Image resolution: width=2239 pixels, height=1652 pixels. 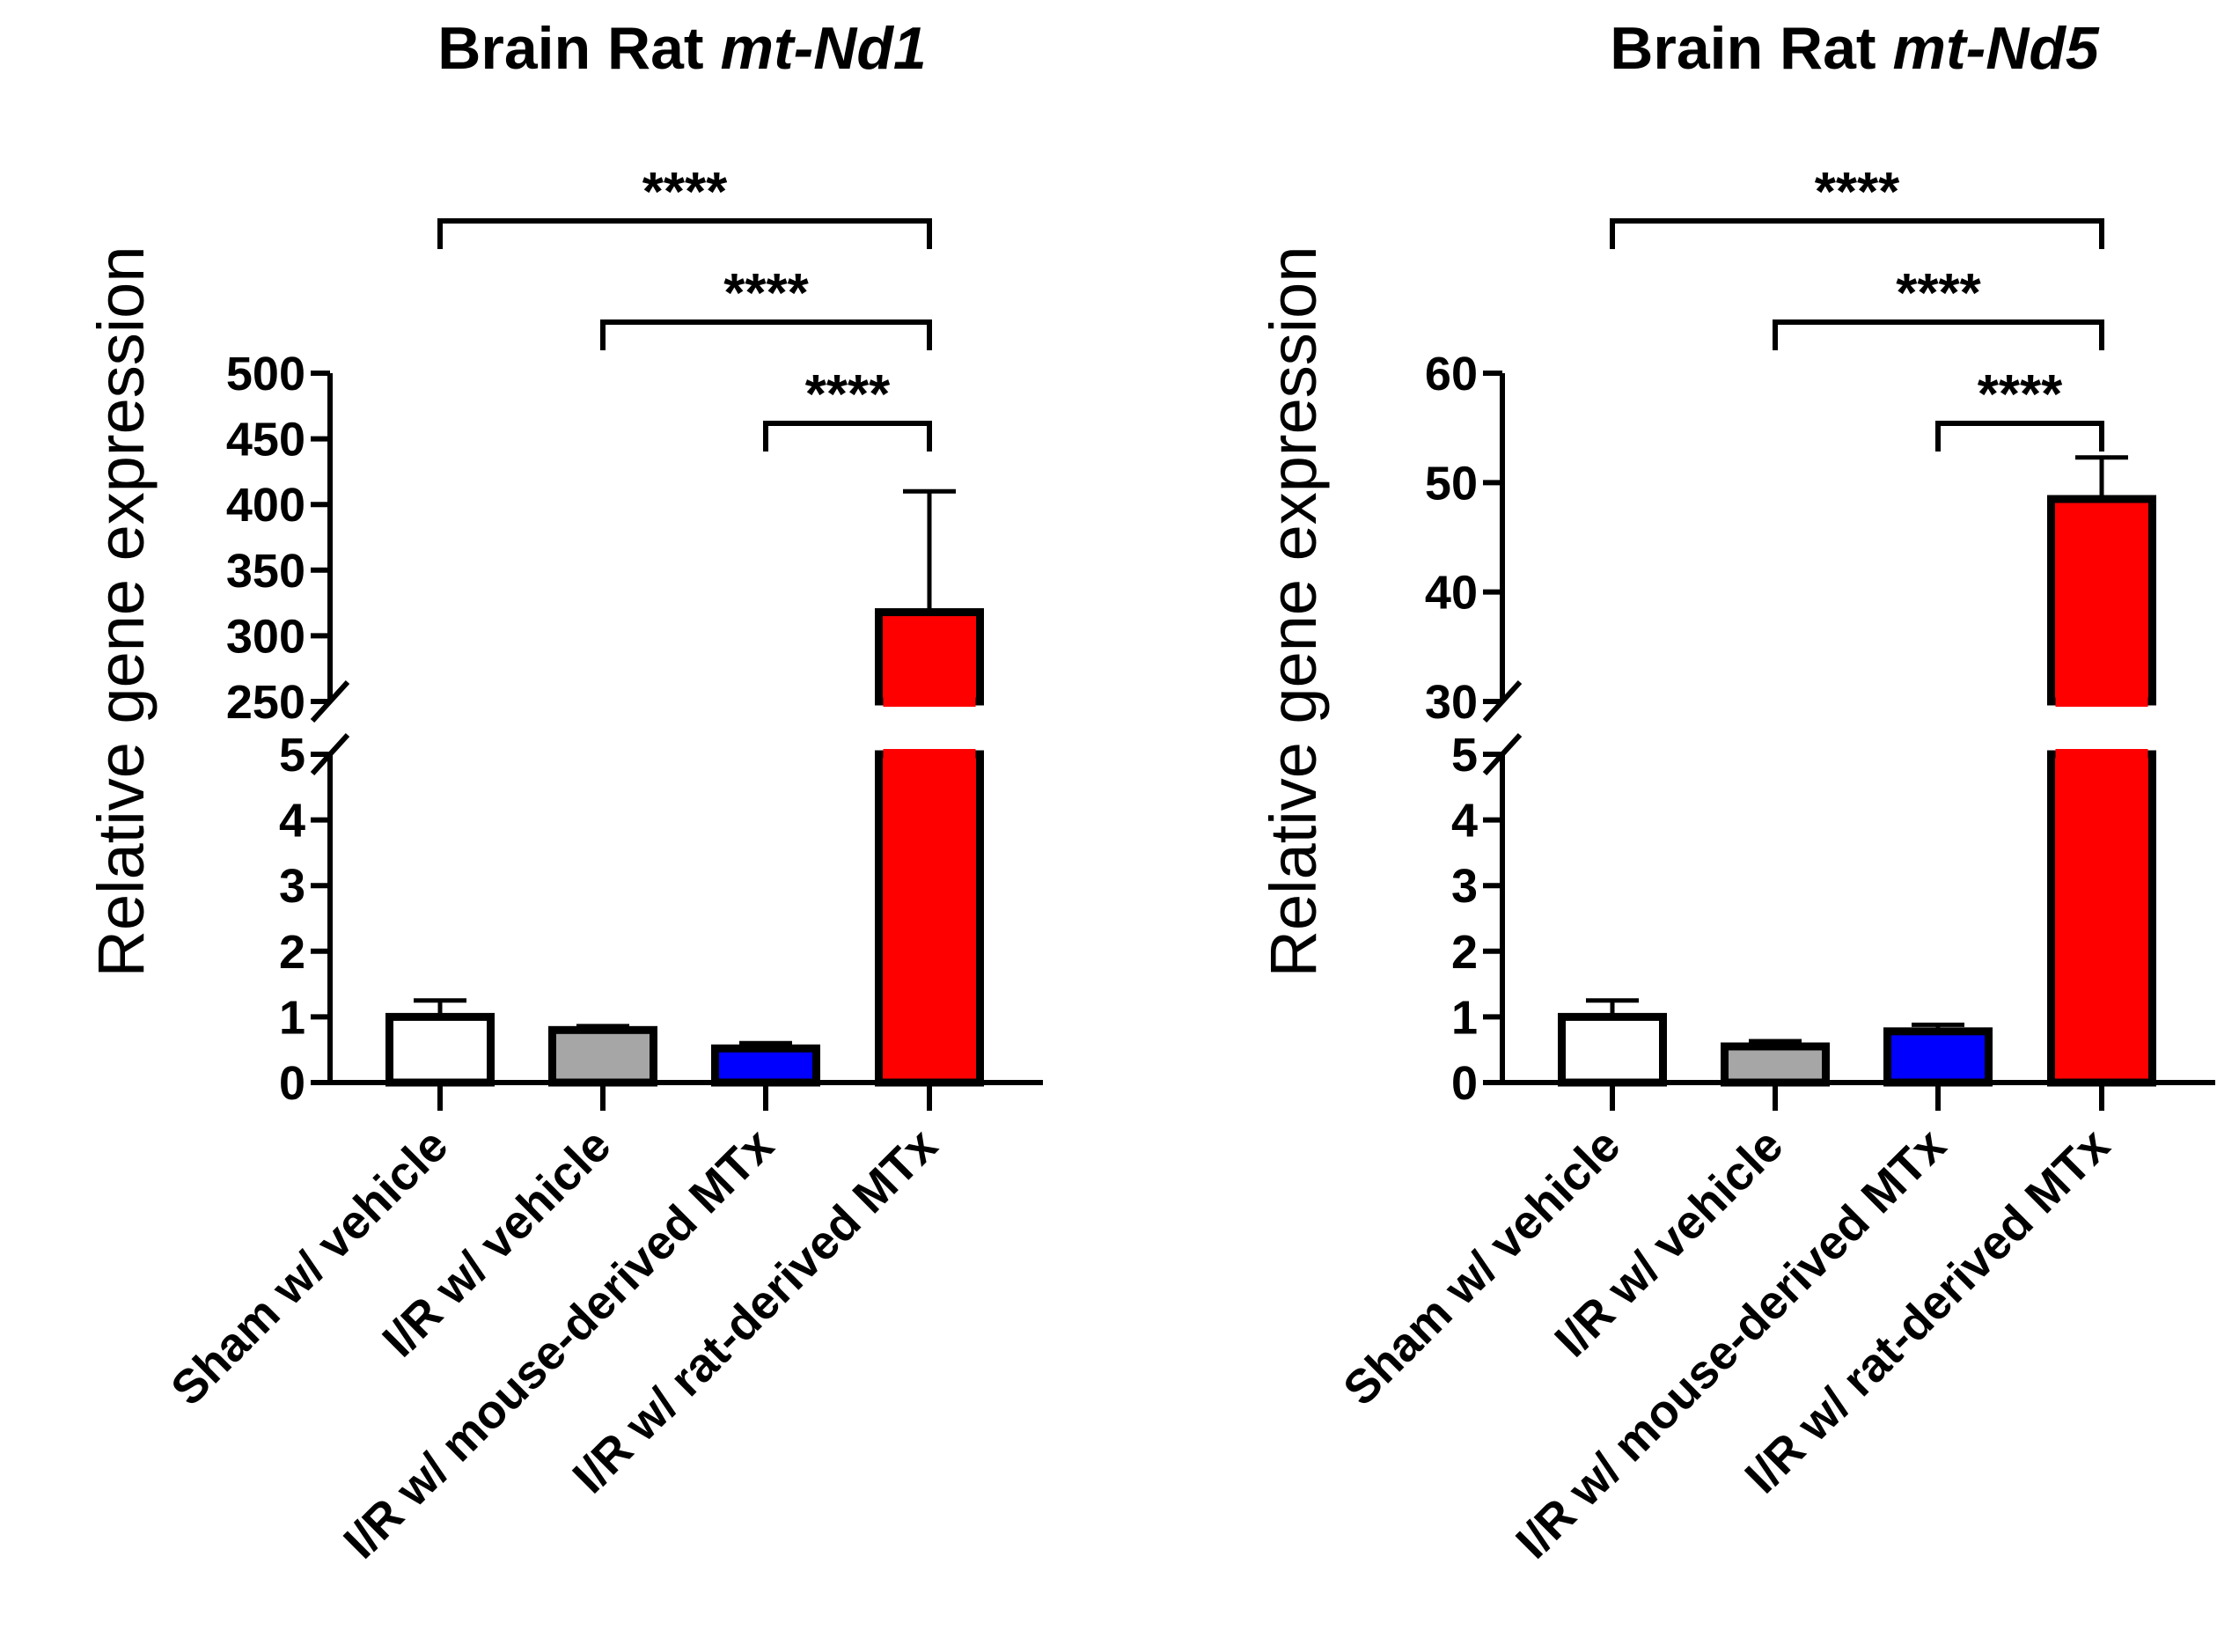 What do you see at coordinates (265, 505) in the screenshot?
I see `y-tick-label: 400` at bounding box center [265, 505].